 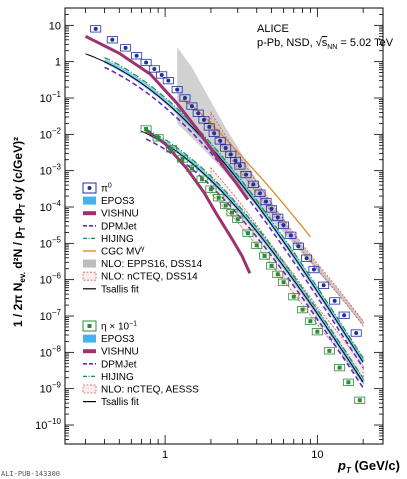 What do you see at coordinates (57, 94) in the screenshot?
I see `y-tick-exponent: −1` at bounding box center [57, 94].